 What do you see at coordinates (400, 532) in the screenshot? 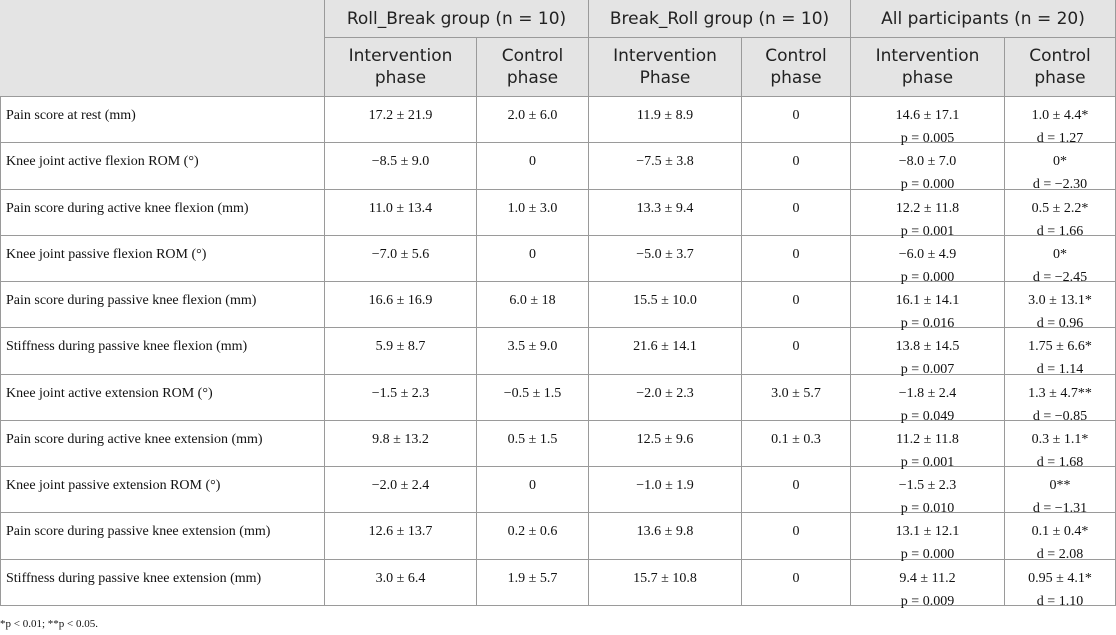
I see `cell-line: 12.6 ± 13.7` at bounding box center [400, 532].